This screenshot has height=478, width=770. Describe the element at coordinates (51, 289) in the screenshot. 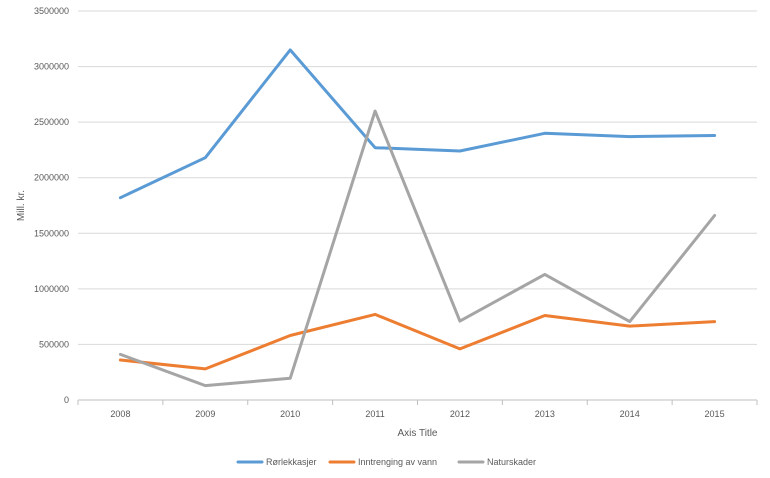

I see `y-tick-label: 1000000` at that location.